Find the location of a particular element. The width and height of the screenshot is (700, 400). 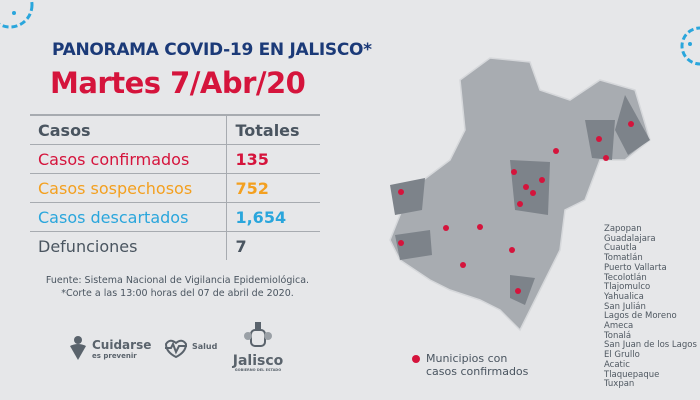

coat-of-arms-icon is located at coordinates (258, 334).